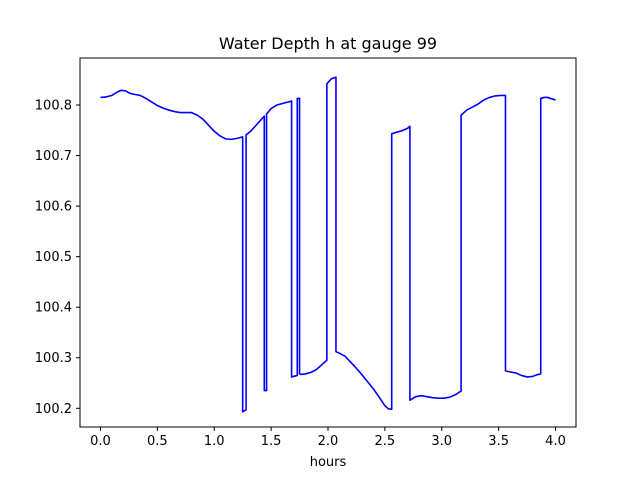  I want to click on x-tick-label: 0.0, so click(100, 441).